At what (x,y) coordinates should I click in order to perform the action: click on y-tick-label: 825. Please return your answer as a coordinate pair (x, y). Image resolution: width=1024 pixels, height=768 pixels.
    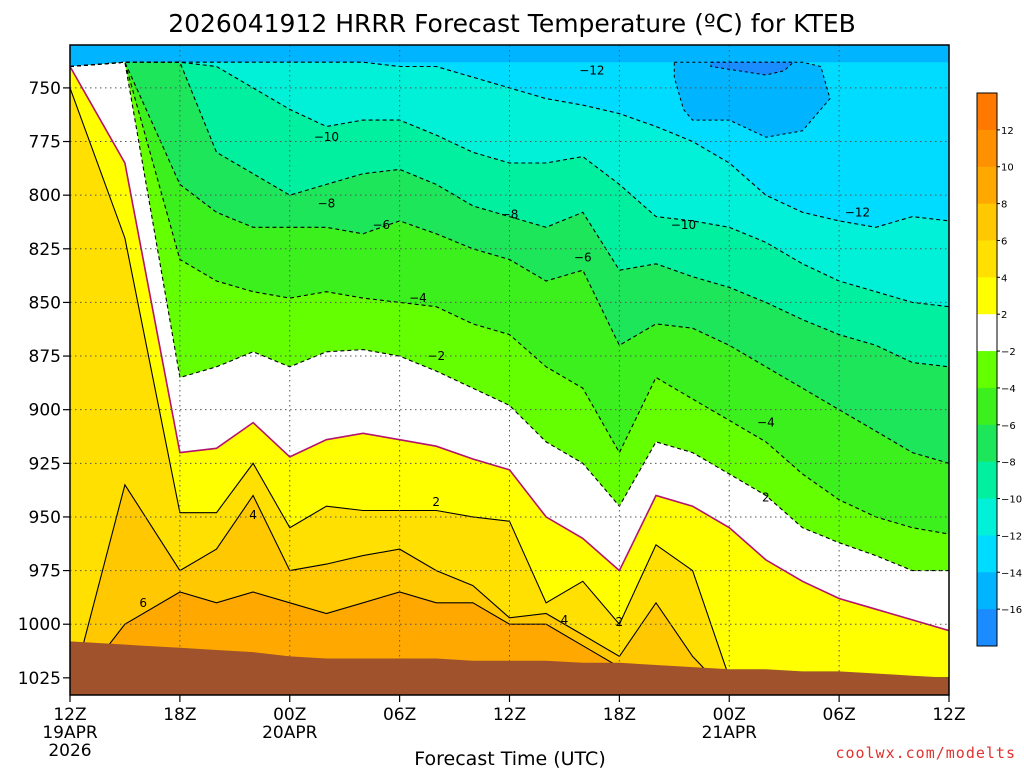
    Looking at the image, I should click on (45, 250).